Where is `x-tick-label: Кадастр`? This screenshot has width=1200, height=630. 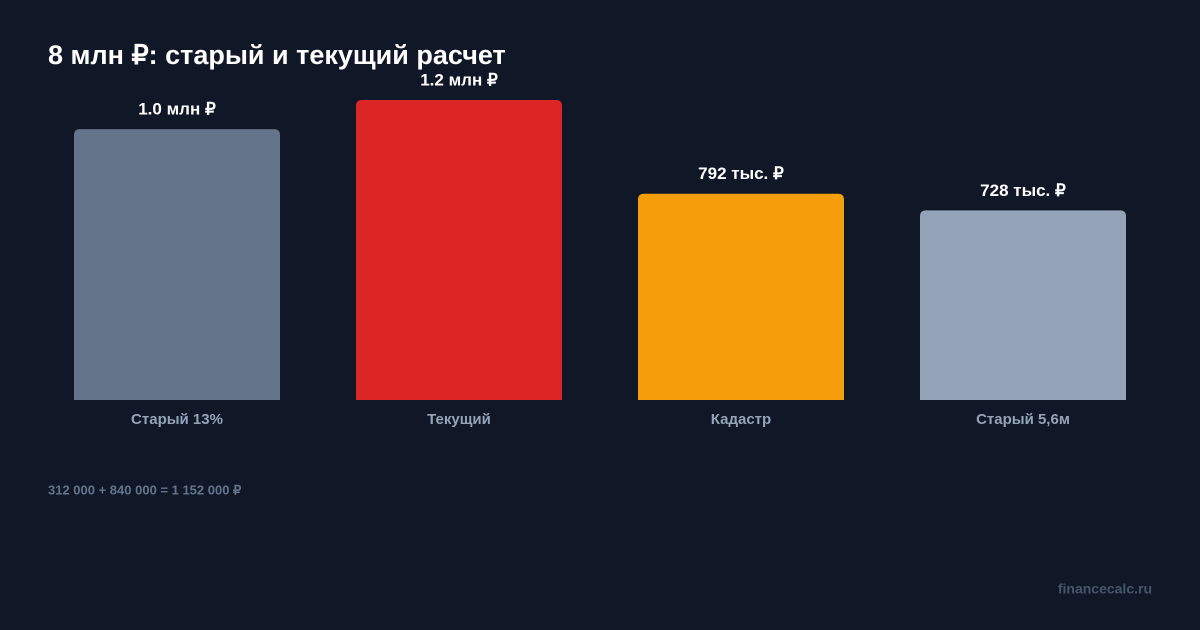 x-tick-label: Кадастр is located at coordinates (741, 419).